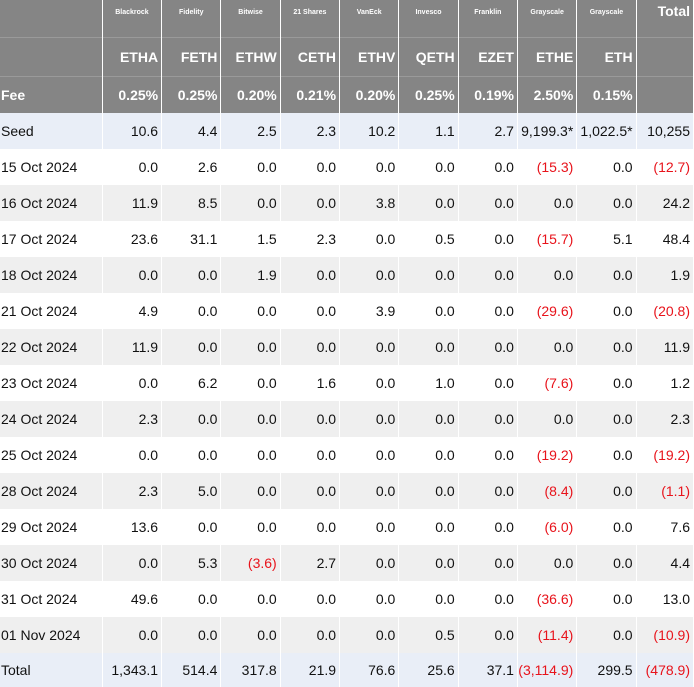  What do you see at coordinates (665, 239) in the screenshot?
I see `row-total-cell: 48.4` at bounding box center [665, 239].